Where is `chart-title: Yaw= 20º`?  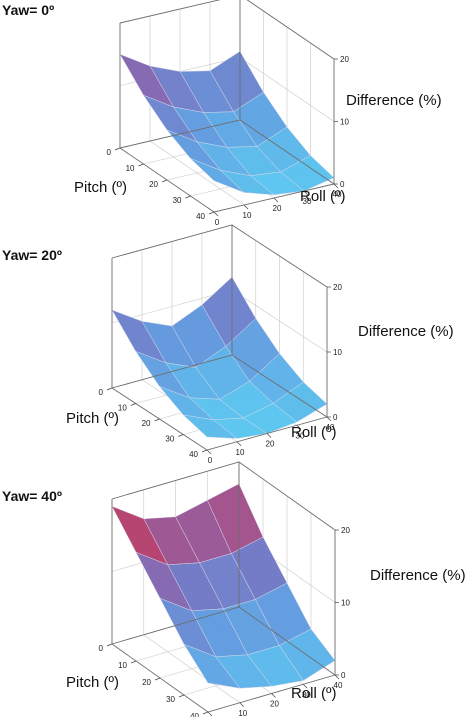 chart-title: Yaw= 20º is located at coordinates (32, 255).